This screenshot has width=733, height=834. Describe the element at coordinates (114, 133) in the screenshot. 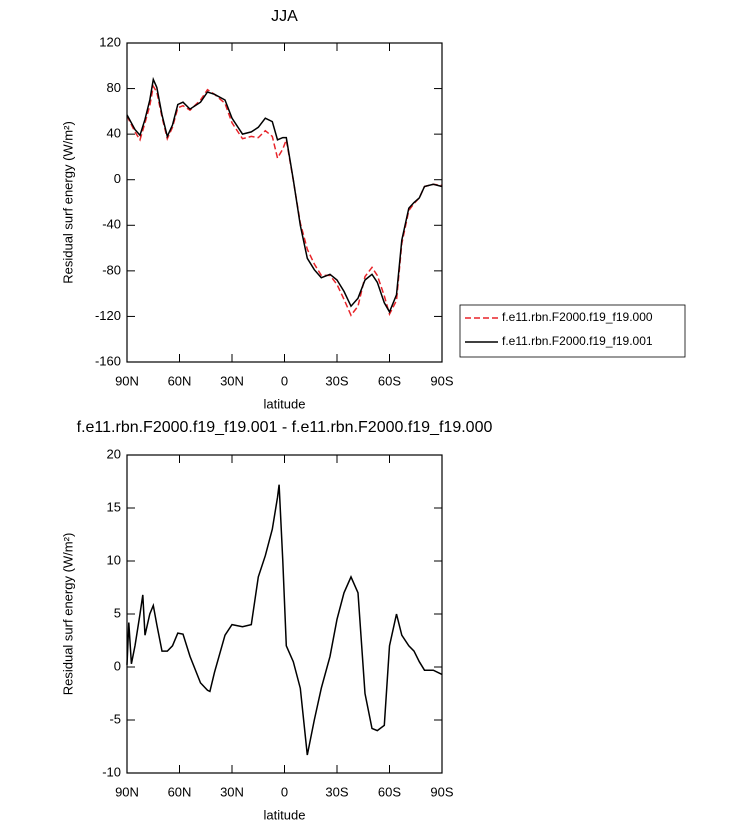

I see `y-tick-label: 40` at that location.